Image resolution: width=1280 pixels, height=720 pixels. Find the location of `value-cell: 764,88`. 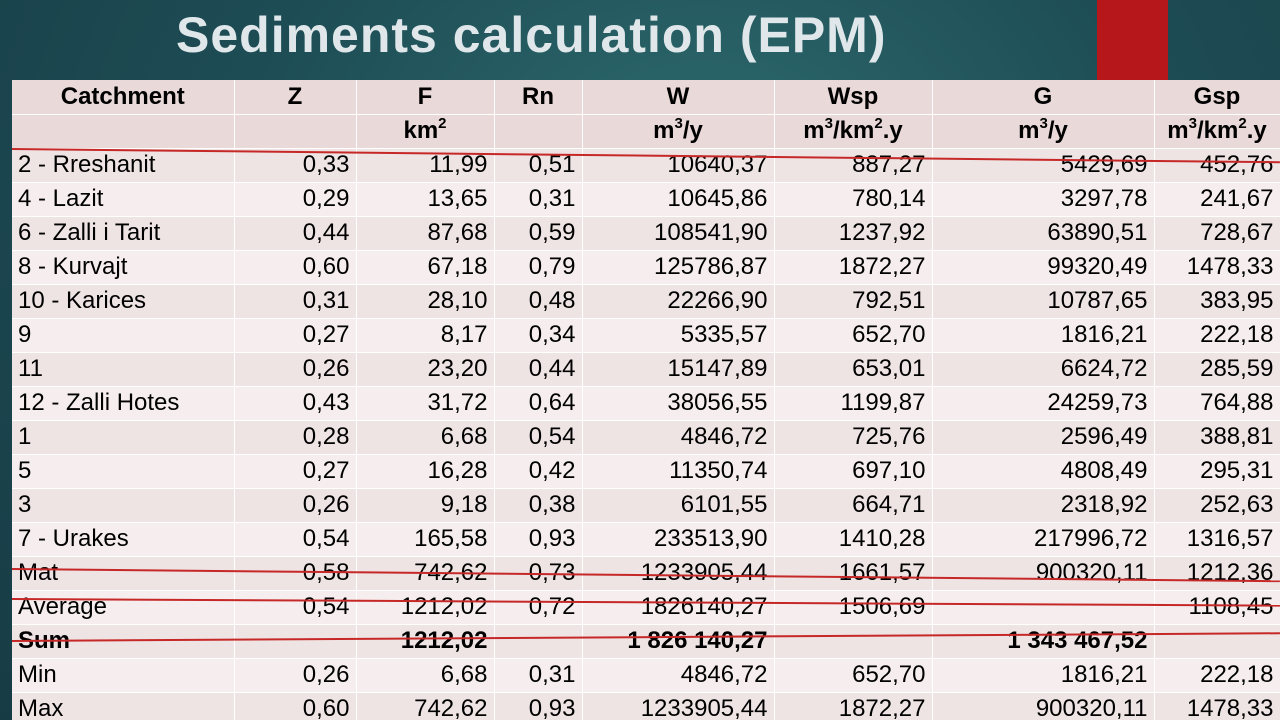

value-cell: 764,88 is located at coordinates (1217, 403).